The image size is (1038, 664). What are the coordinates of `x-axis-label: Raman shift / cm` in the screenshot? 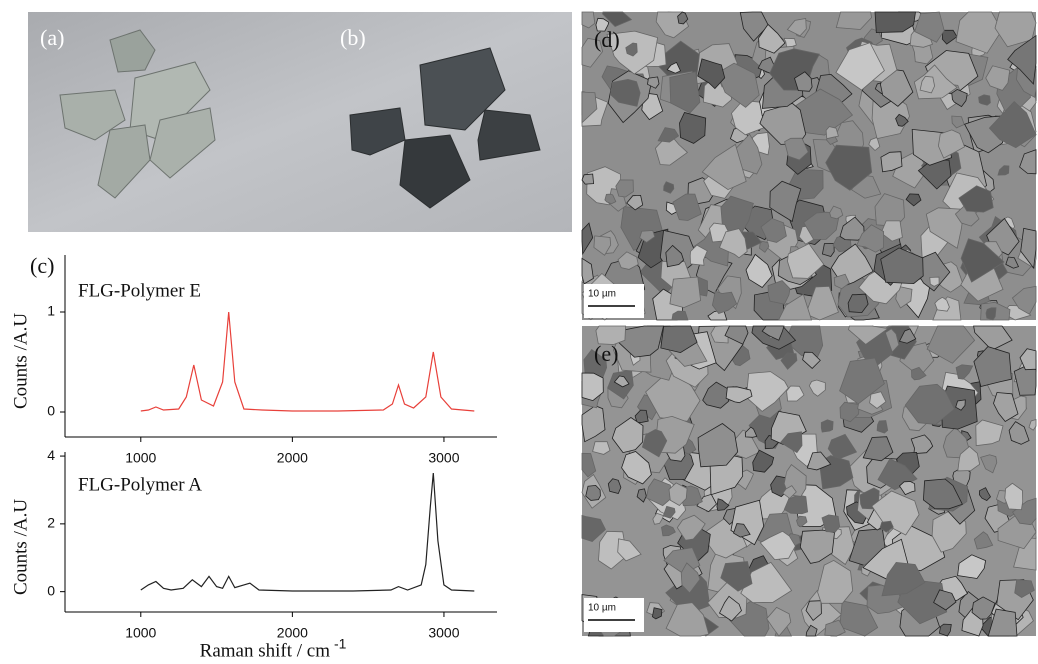 It's located at (265, 650).